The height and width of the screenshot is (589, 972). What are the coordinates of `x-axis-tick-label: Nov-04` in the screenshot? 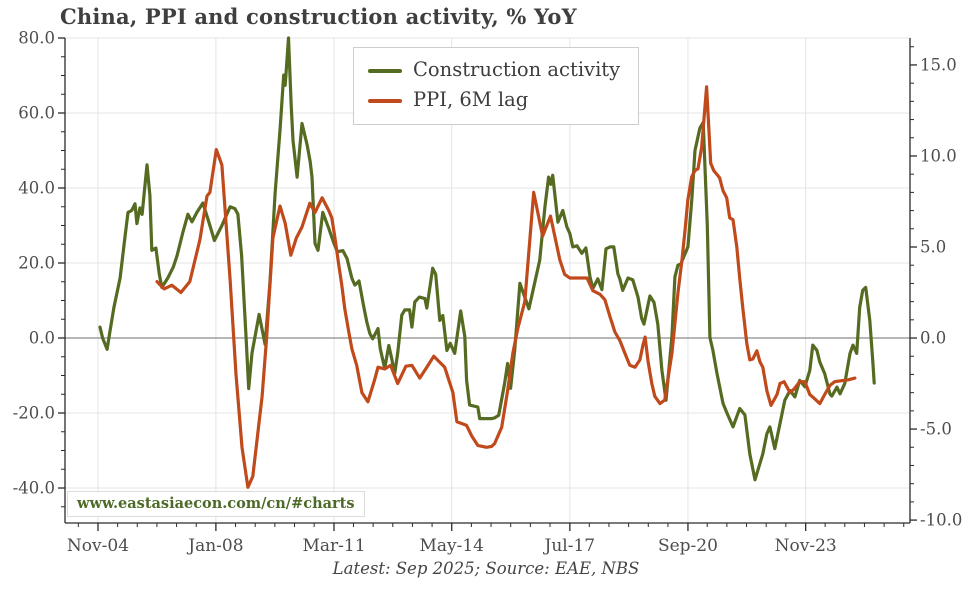 It's located at (98, 546).